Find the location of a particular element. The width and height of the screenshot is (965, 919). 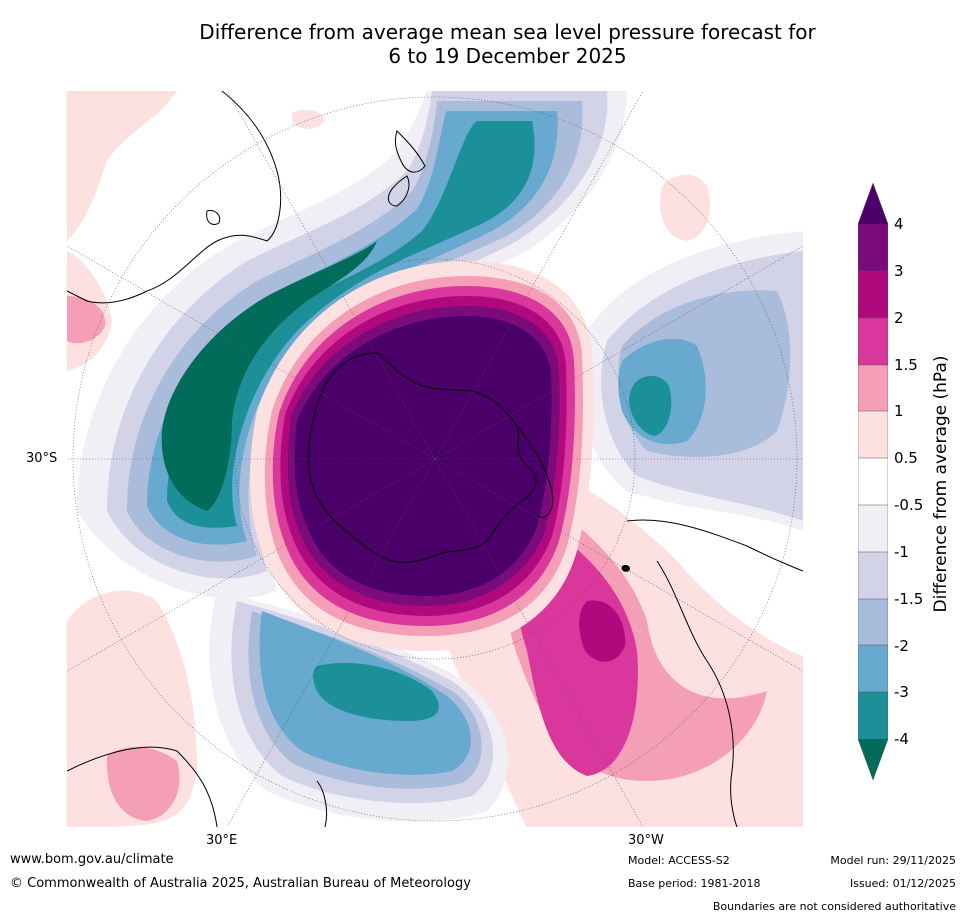

colorbar-band-neutral is located at coordinates (873, 481).